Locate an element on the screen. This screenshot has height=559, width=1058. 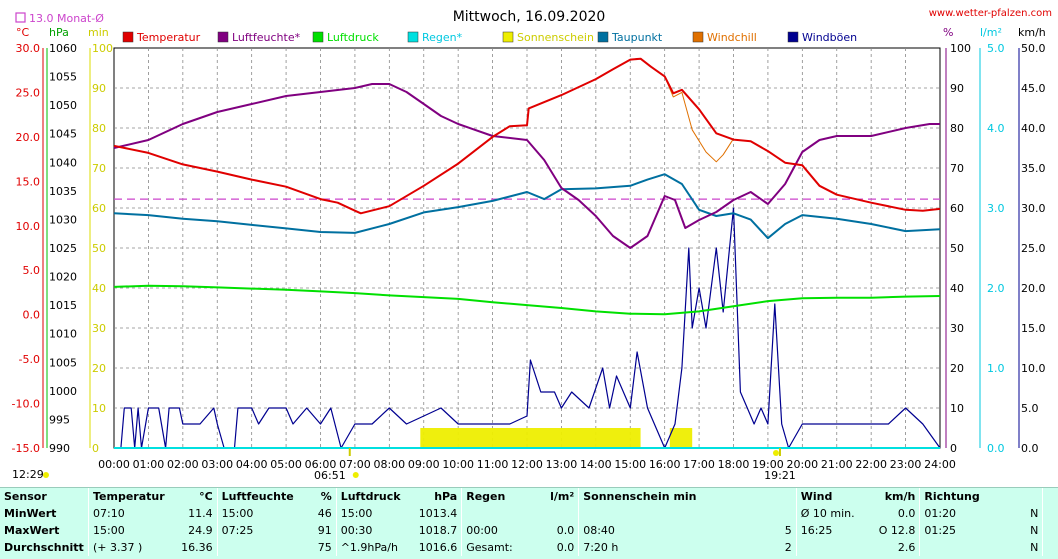
sunshine-tick-label: 40 is located at coordinates (99, 288).